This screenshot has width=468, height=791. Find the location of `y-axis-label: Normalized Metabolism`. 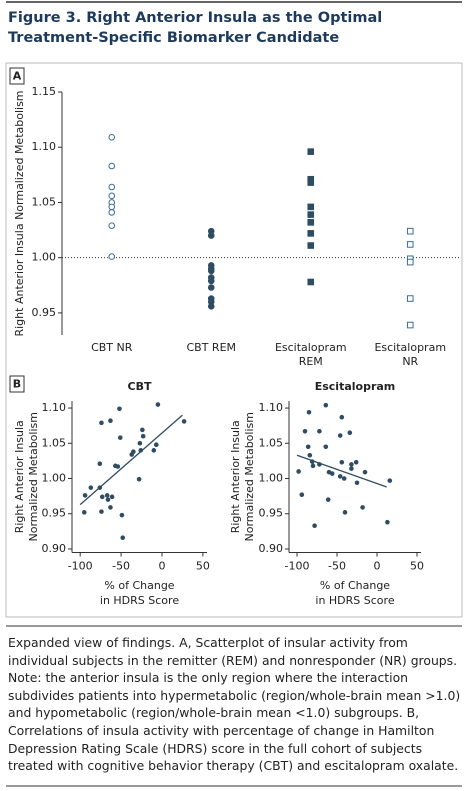

y-axis-label: Normalized Metabolism is located at coordinates (249, 476).